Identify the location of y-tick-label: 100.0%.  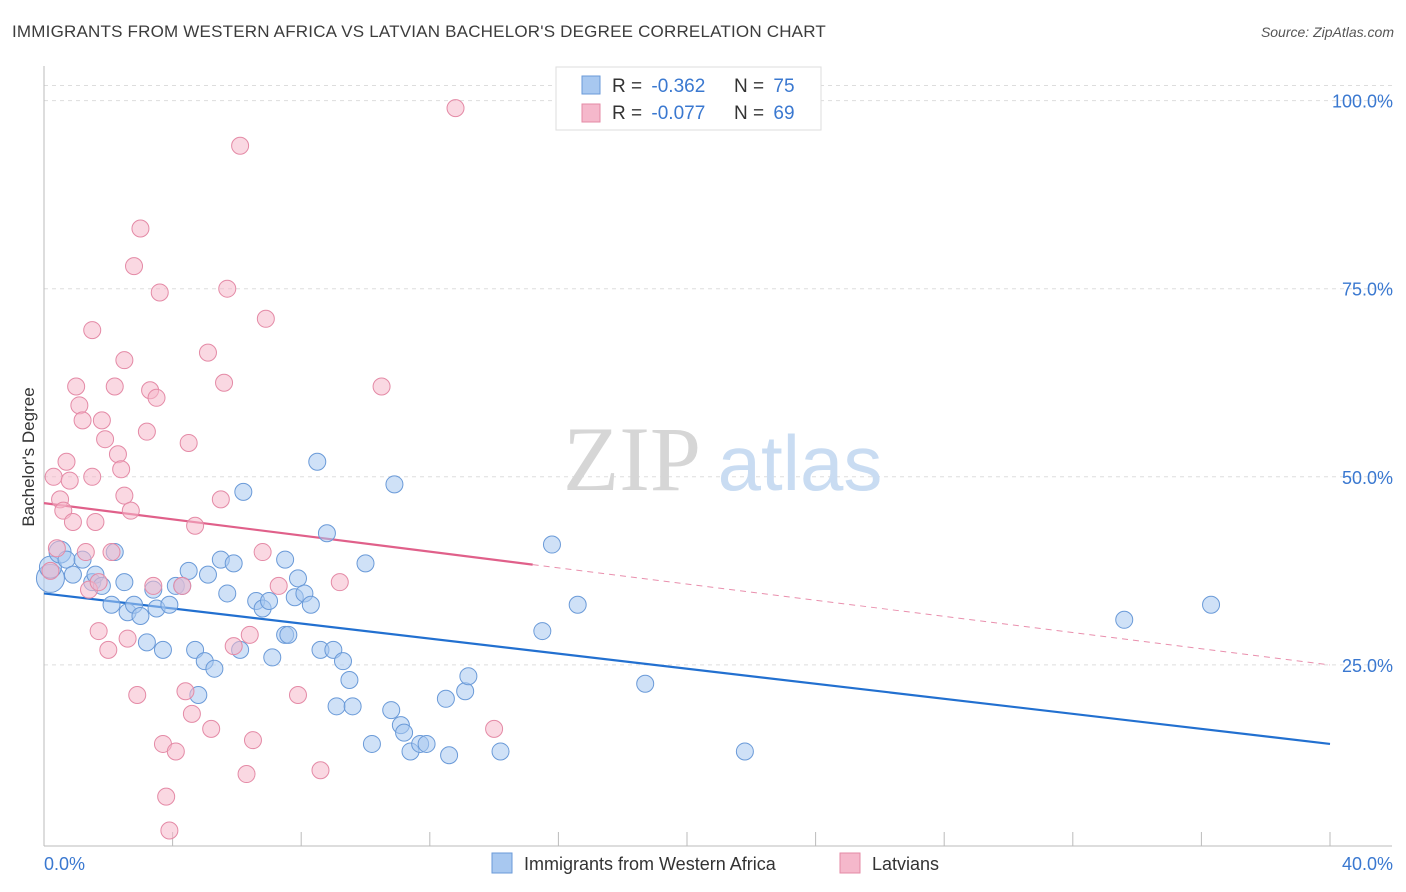
(1362, 102).